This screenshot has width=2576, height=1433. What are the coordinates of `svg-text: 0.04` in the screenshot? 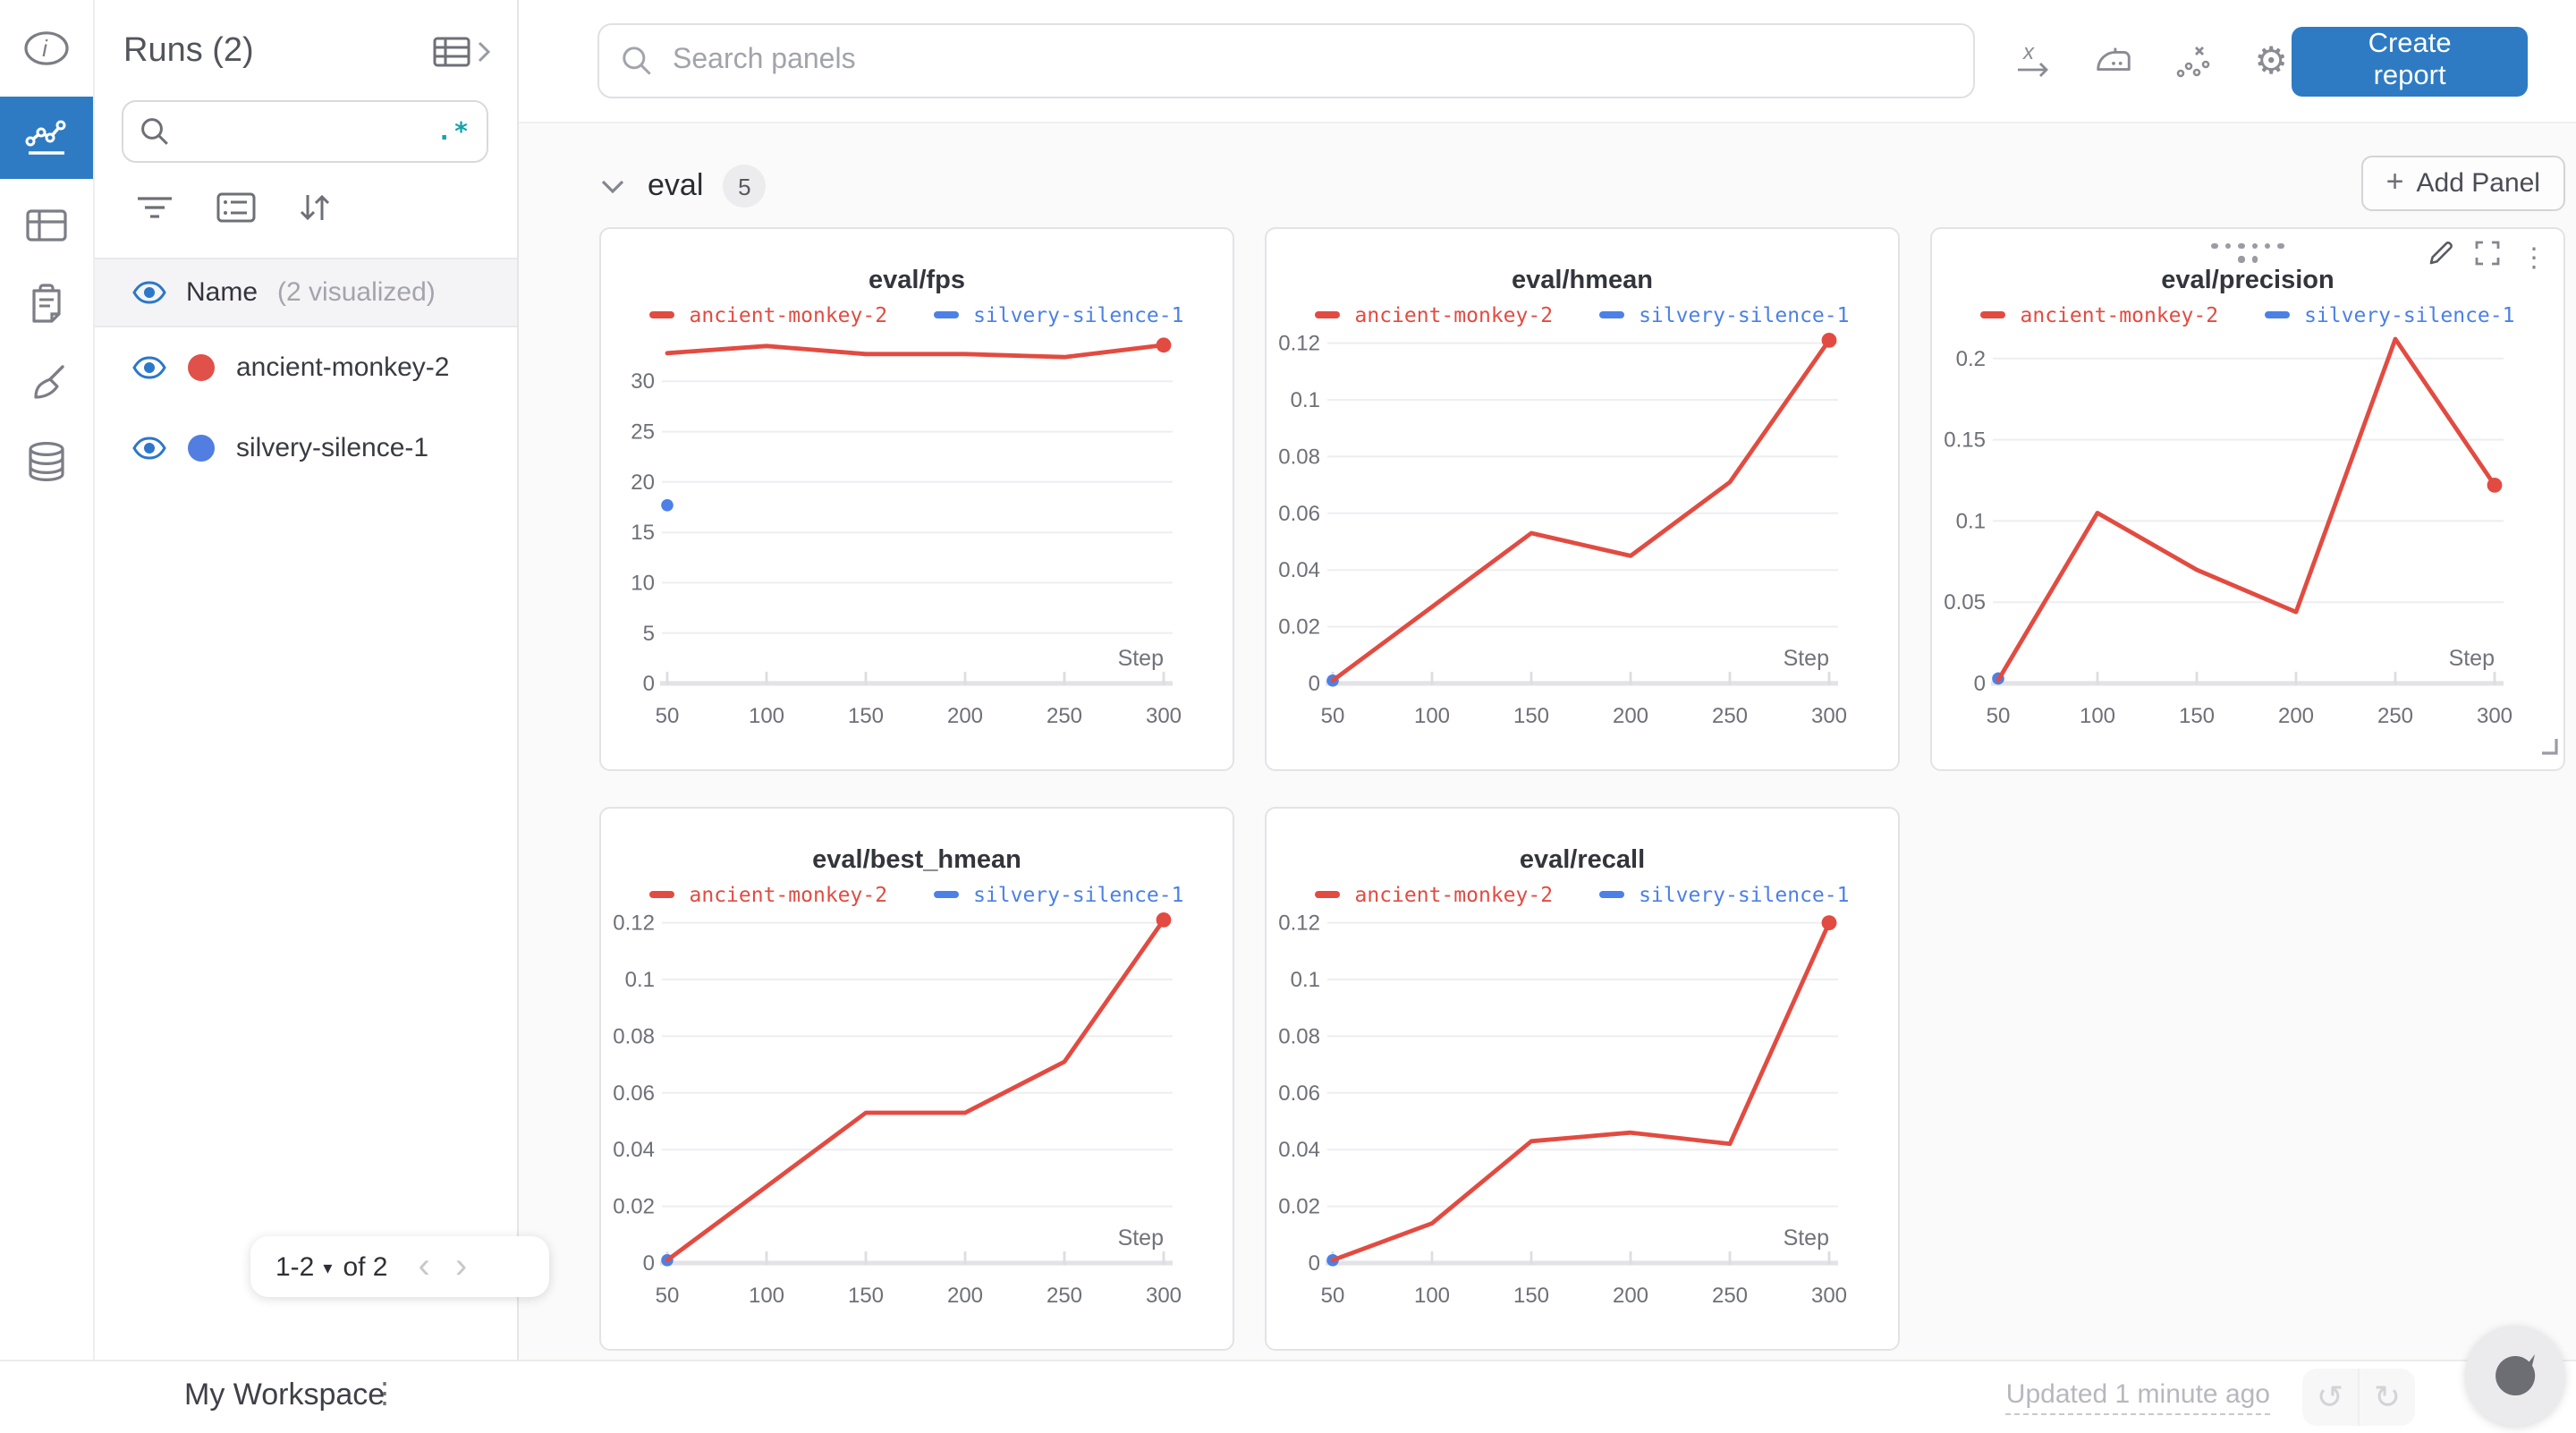 It's located at (1299, 570).